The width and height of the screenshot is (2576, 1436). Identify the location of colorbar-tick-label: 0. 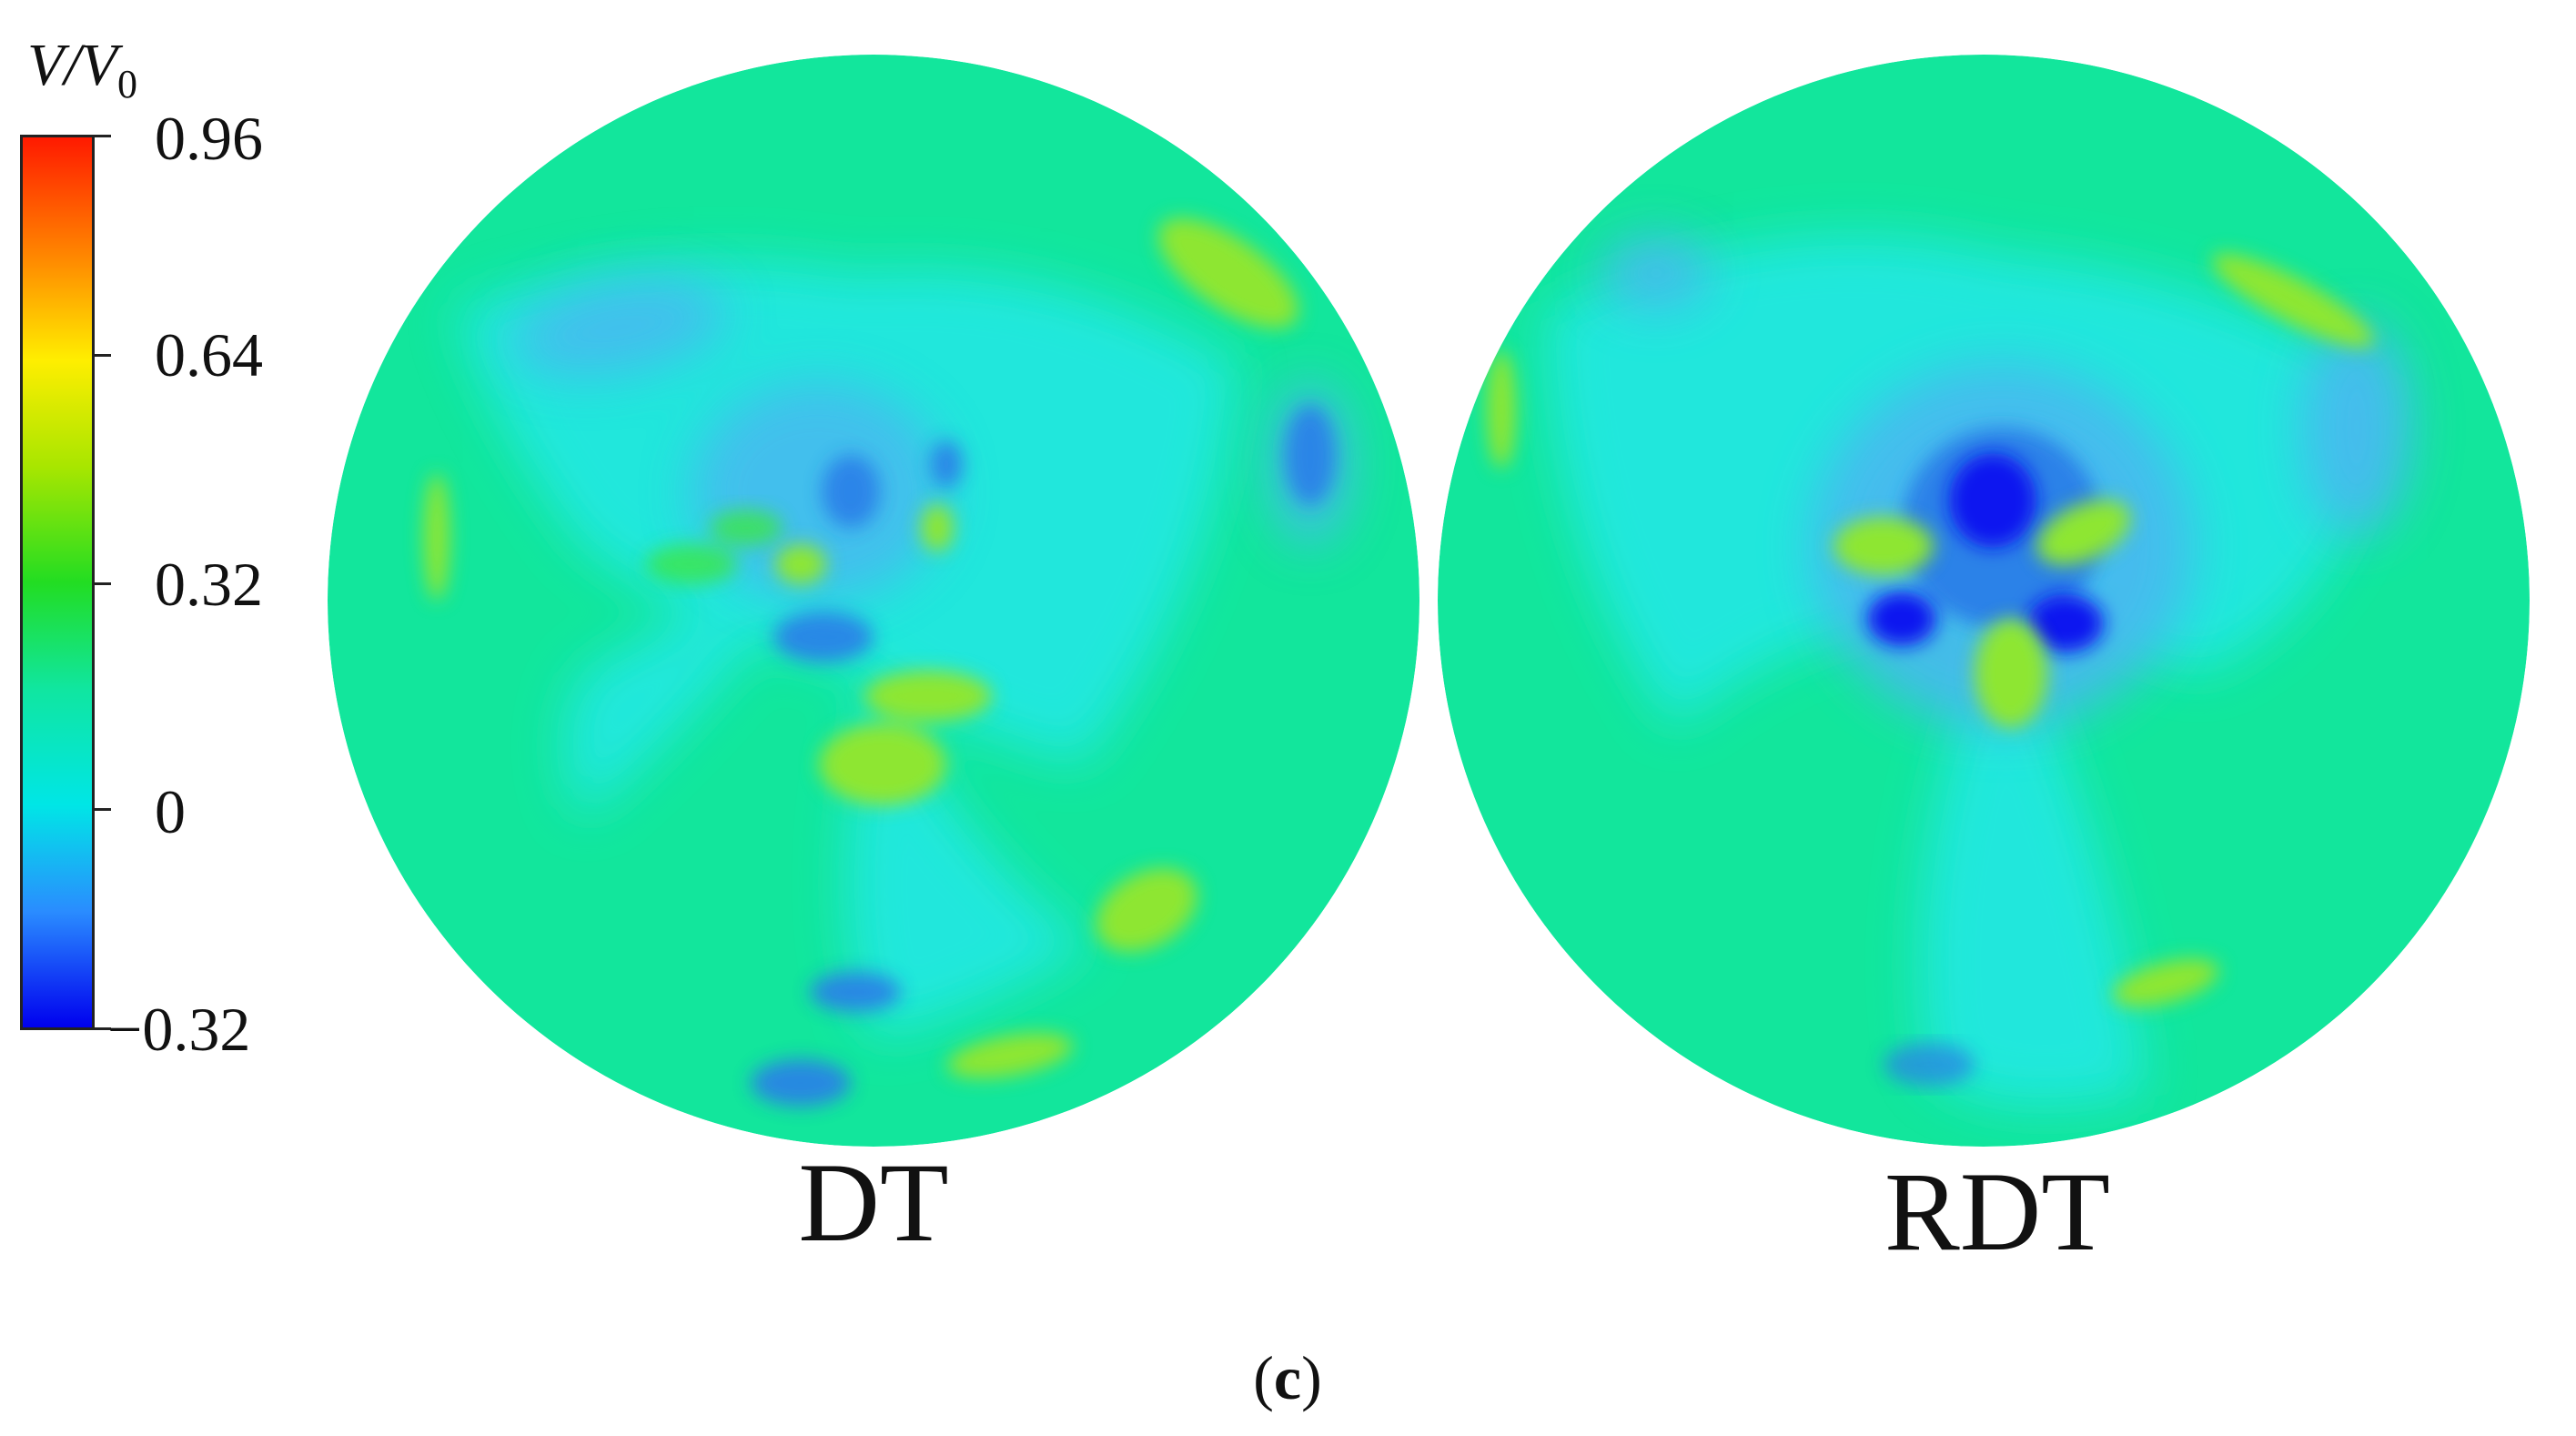
(170, 812).